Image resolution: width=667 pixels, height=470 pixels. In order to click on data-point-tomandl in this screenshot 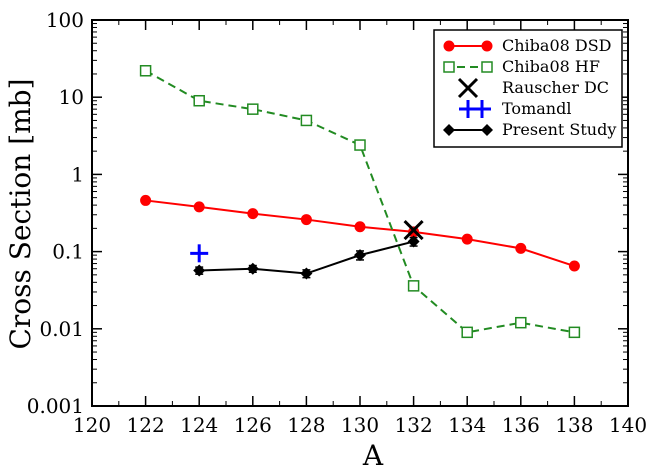, I will do `click(199, 253)`.